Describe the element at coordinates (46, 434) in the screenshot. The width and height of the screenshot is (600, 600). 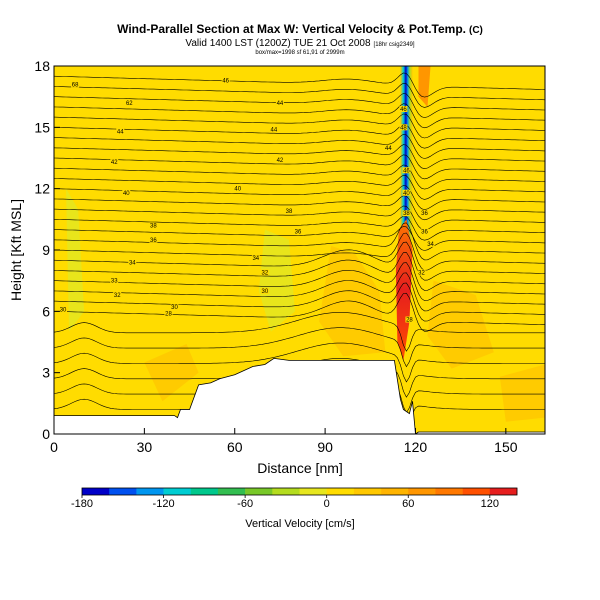
I see `y-tick-label: 0` at that location.